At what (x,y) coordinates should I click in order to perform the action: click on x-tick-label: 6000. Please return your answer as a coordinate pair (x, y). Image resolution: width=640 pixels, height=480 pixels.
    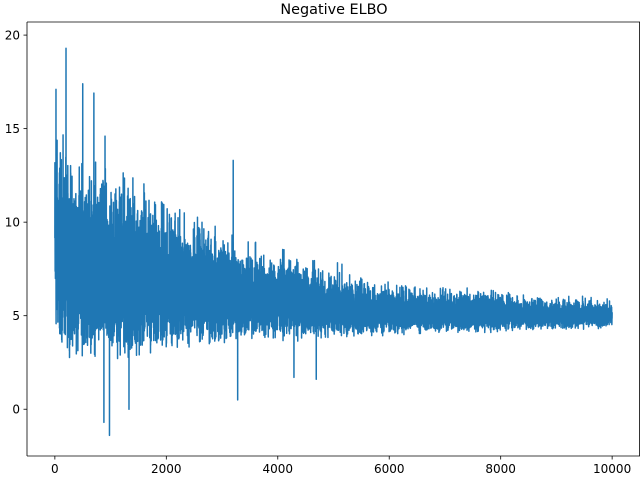
    Looking at the image, I should click on (389, 469).